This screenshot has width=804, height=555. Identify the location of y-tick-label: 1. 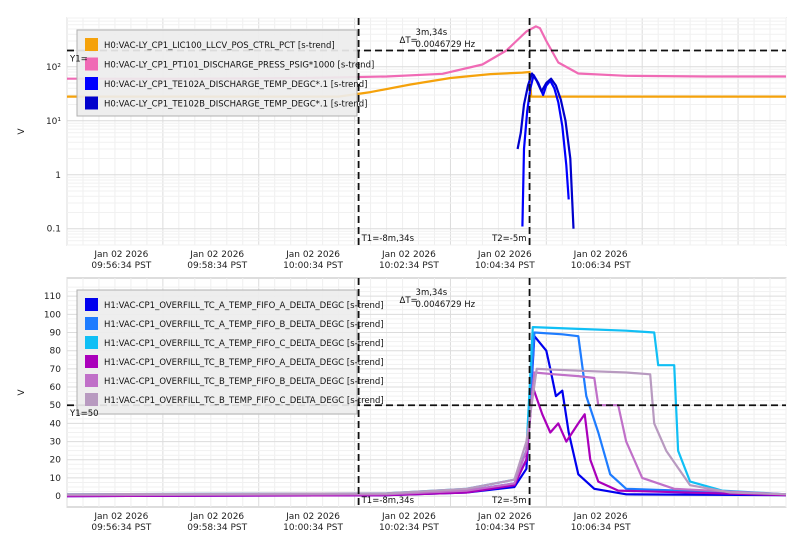
(58, 176).